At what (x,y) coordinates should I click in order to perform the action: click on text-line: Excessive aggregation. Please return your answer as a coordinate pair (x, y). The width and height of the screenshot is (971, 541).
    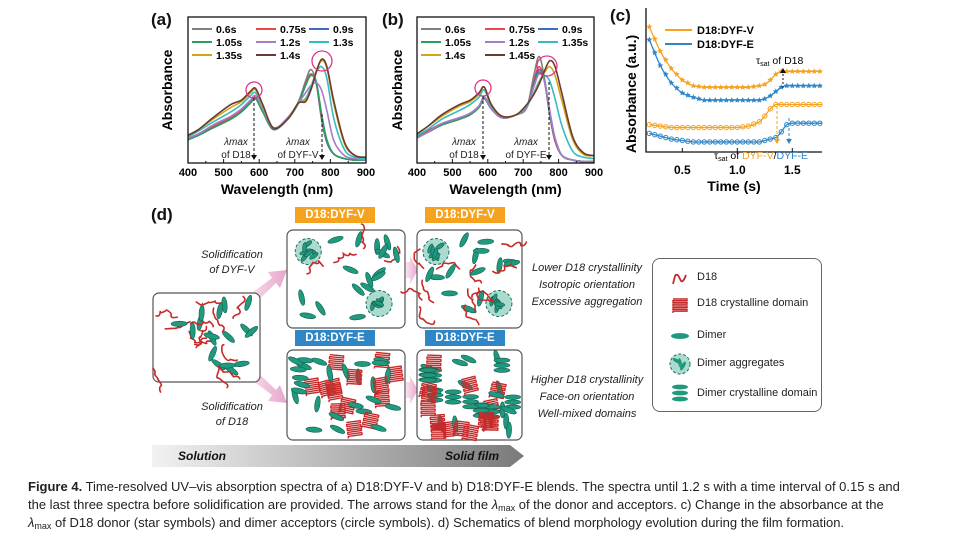
    Looking at the image, I should click on (587, 302).